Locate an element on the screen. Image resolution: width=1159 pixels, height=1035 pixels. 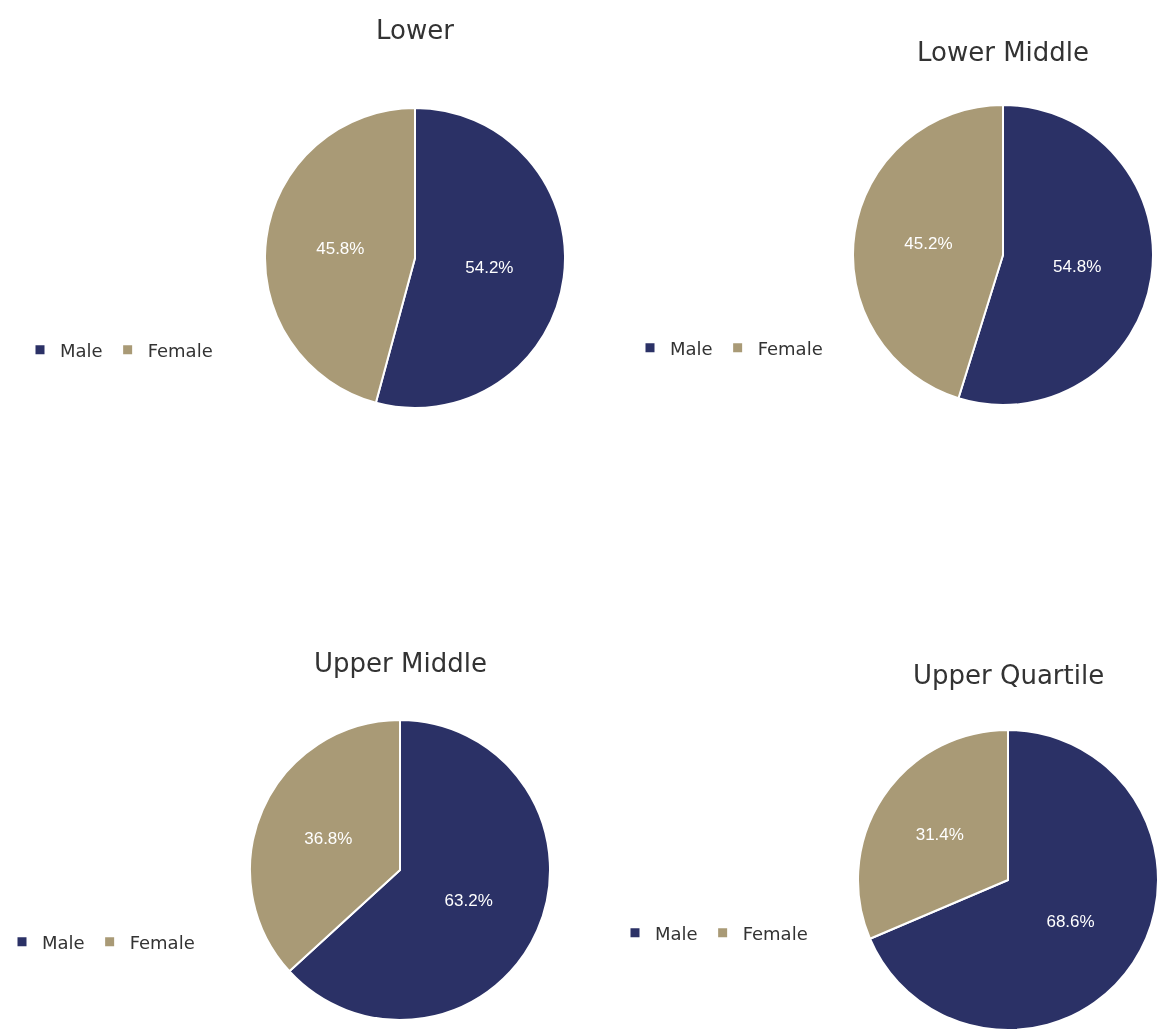
data-label: 54.2% is located at coordinates (489, 268).